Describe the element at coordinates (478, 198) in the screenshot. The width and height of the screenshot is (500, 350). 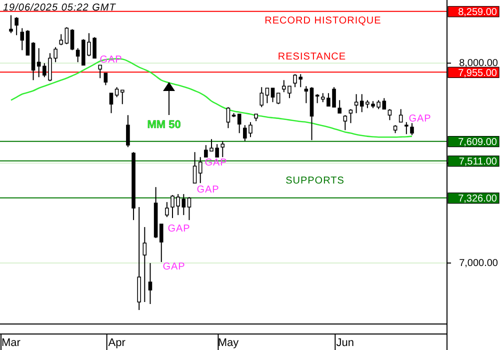
I see `ref-line-label: 7,326.00` at that location.